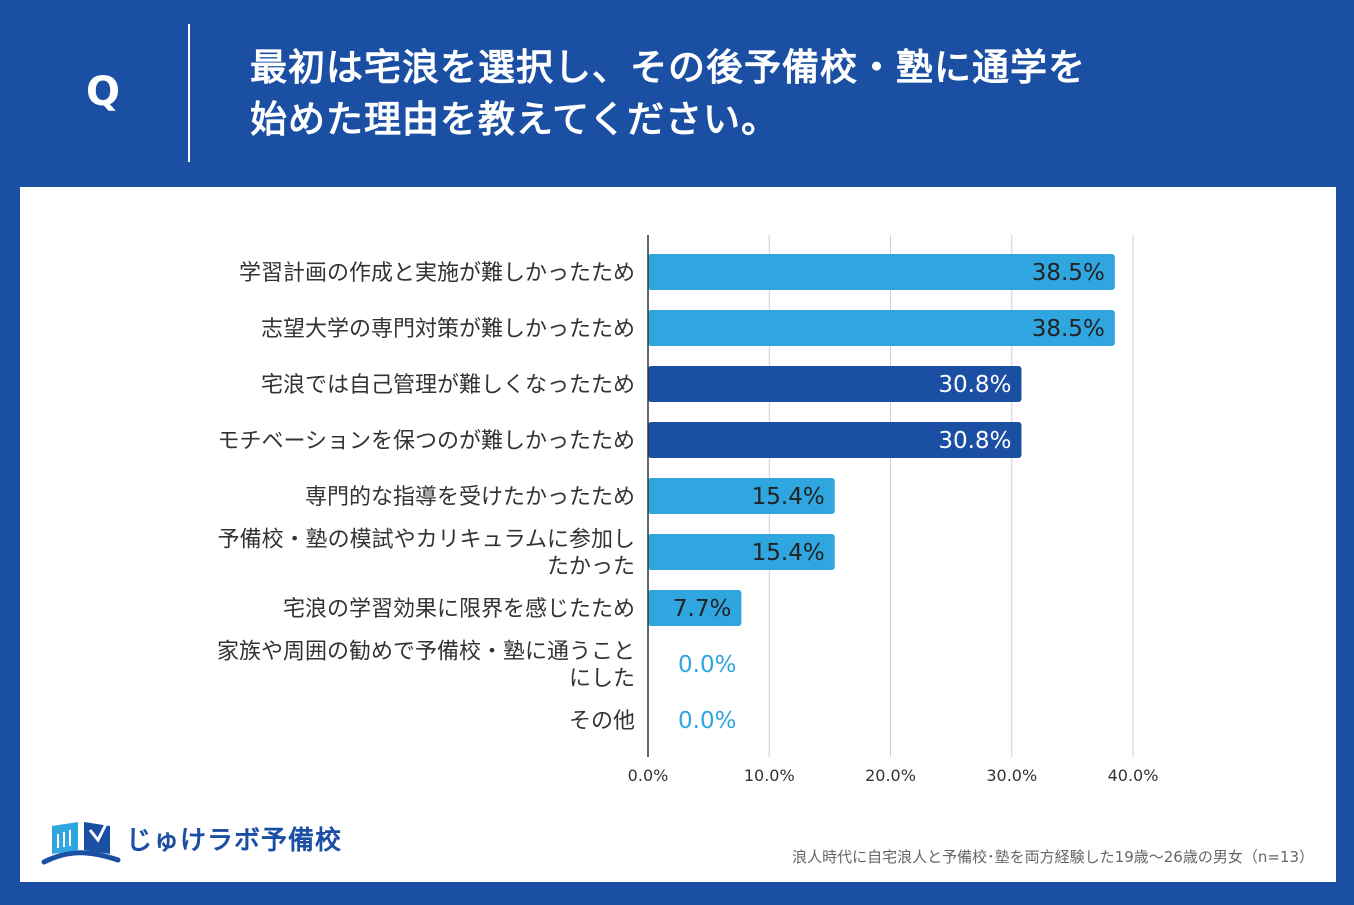  What do you see at coordinates (426, 652) in the screenshot?
I see `category-label: 家族や周囲の勧めで予備校・塾に通うこと` at bounding box center [426, 652].